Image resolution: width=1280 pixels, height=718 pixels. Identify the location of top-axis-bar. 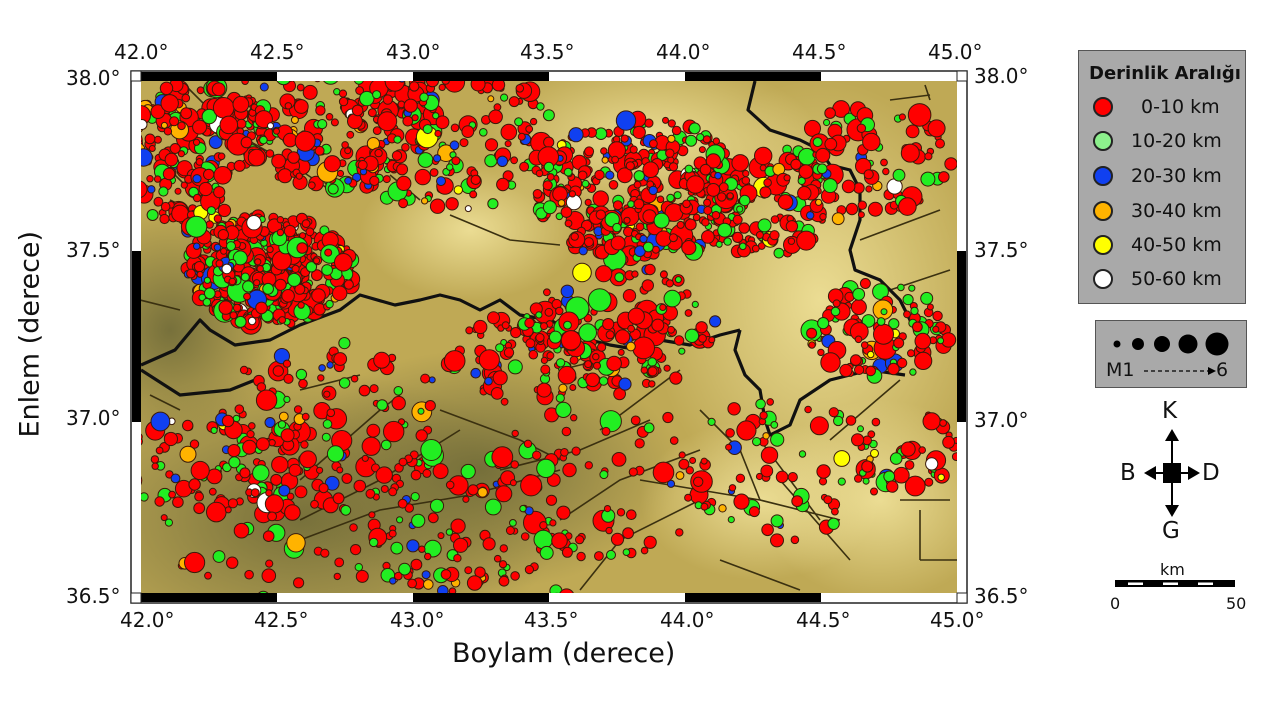
(481, 76).